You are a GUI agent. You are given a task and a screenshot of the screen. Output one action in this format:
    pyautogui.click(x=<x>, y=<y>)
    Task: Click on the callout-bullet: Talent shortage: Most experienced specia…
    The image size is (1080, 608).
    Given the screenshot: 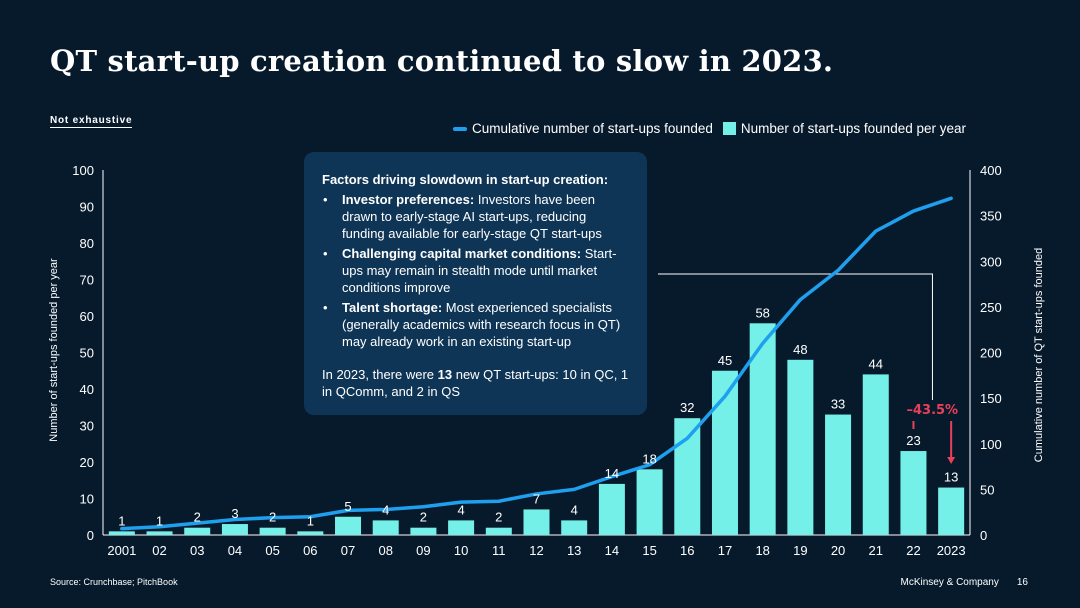 What is the action you would take?
    pyautogui.click(x=476, y=324)
    